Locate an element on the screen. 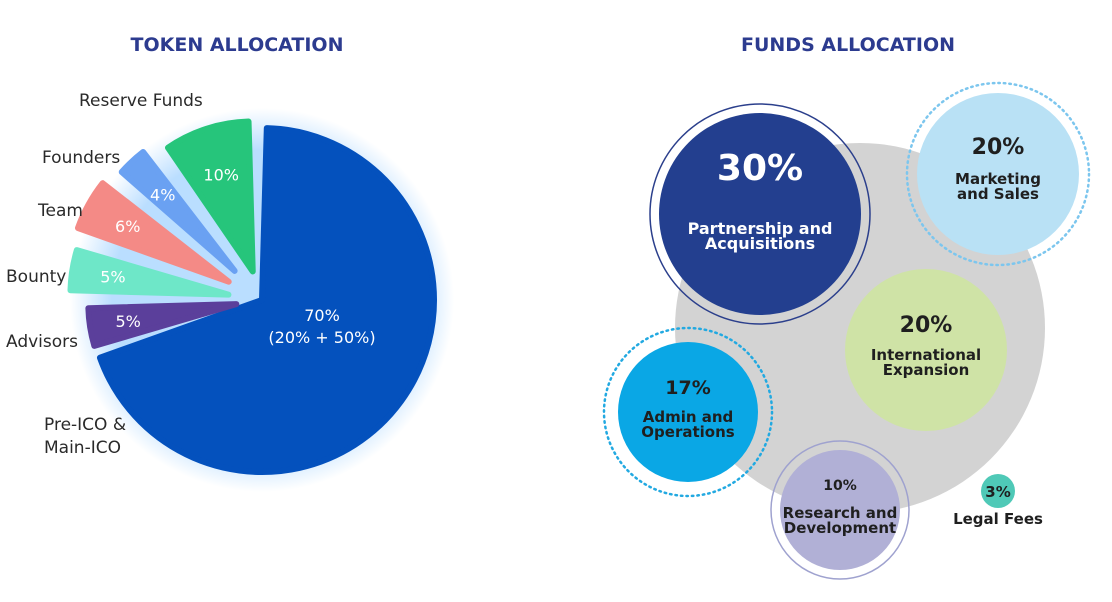 This screenshot has height=602, width=1112. bubble-value-partnership-and-acquisitions: 30% is located at coordinates (760, 168).